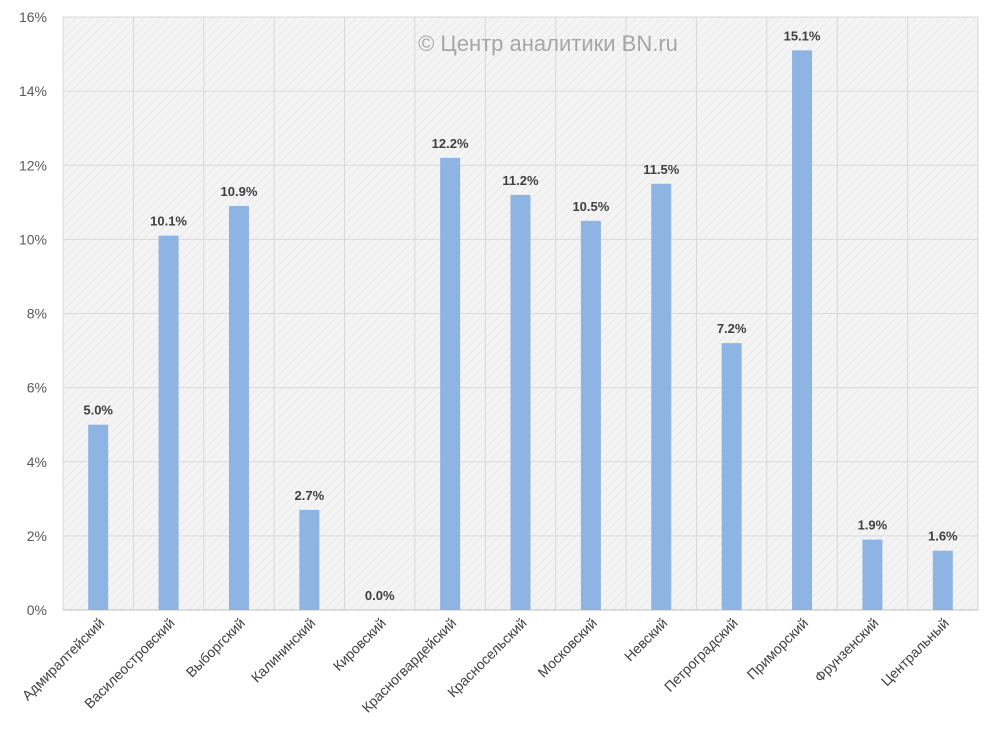  Describe the element at coordinates (310, 495) in the screenshot. I see `data-label: 2.7%` at that location.